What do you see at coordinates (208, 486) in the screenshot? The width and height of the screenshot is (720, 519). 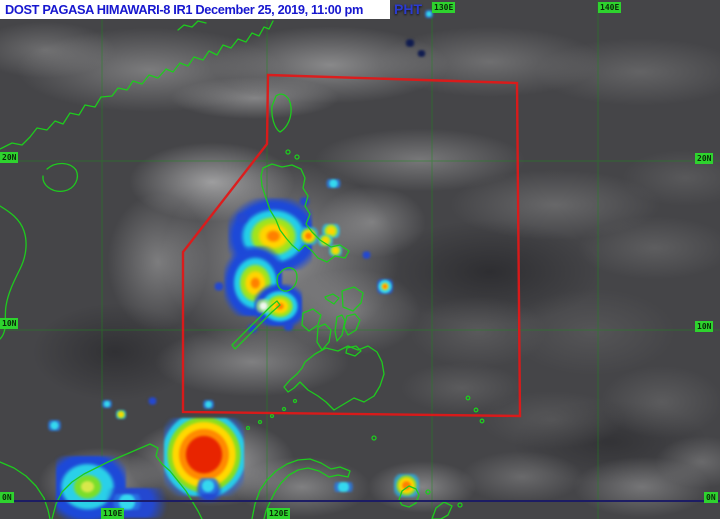 I see `convection-tail-cyan` at bounding box center [208, 486].